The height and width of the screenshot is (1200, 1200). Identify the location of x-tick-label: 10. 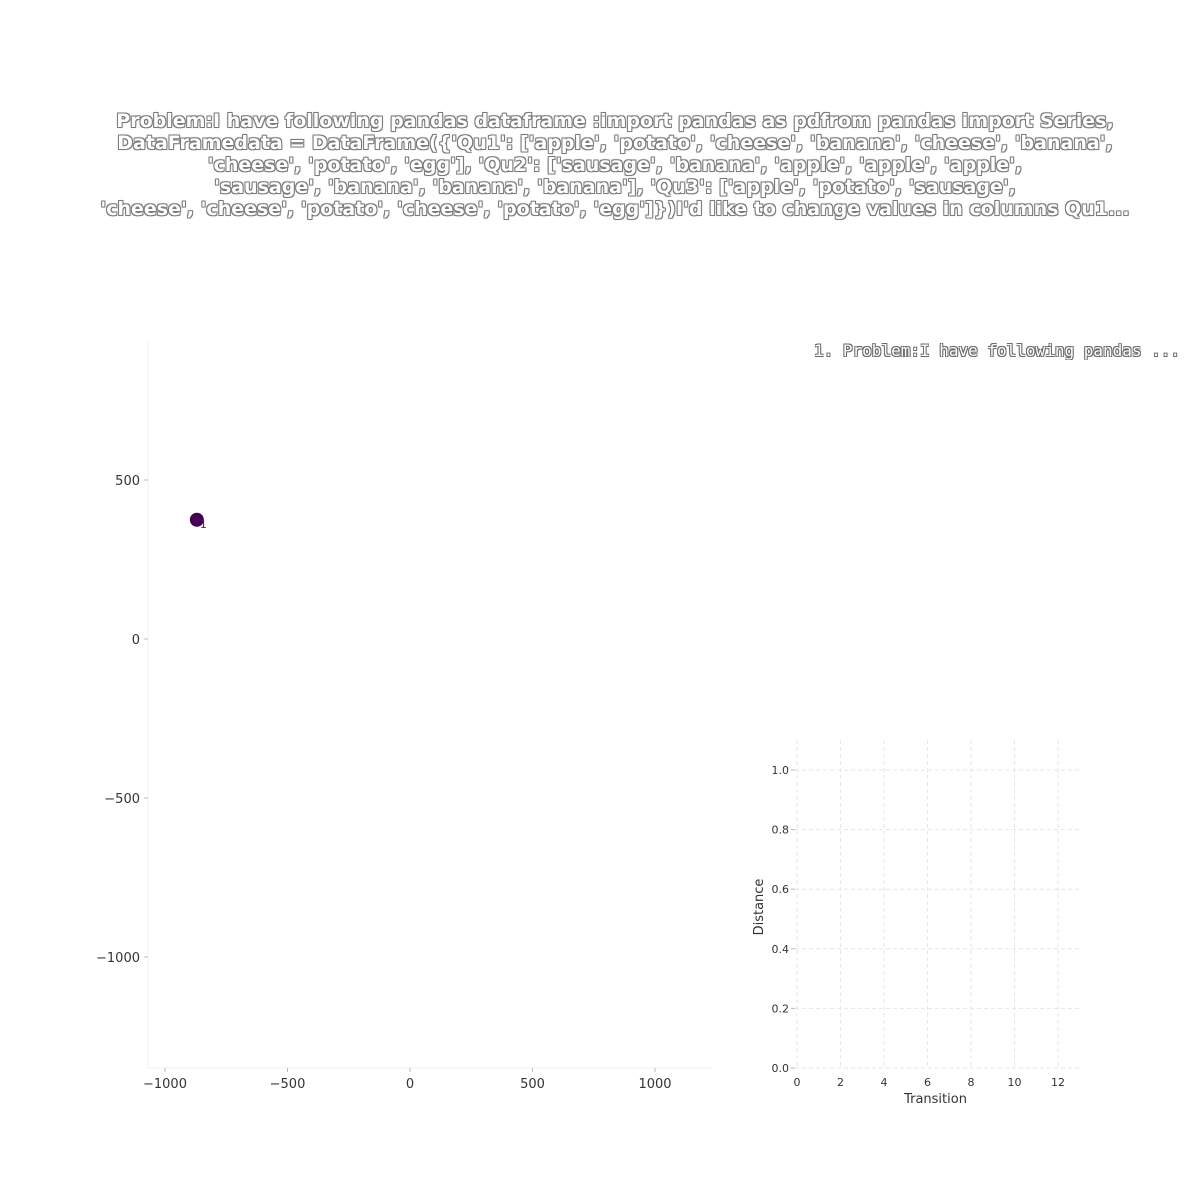
(1015, 1082).